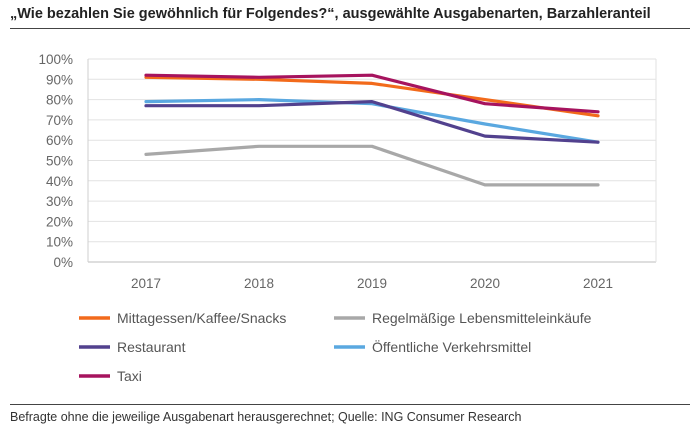 The height and width of the screenshot is (438, 700). I want to click on x-tick-label: 2021, so click(598, 283).